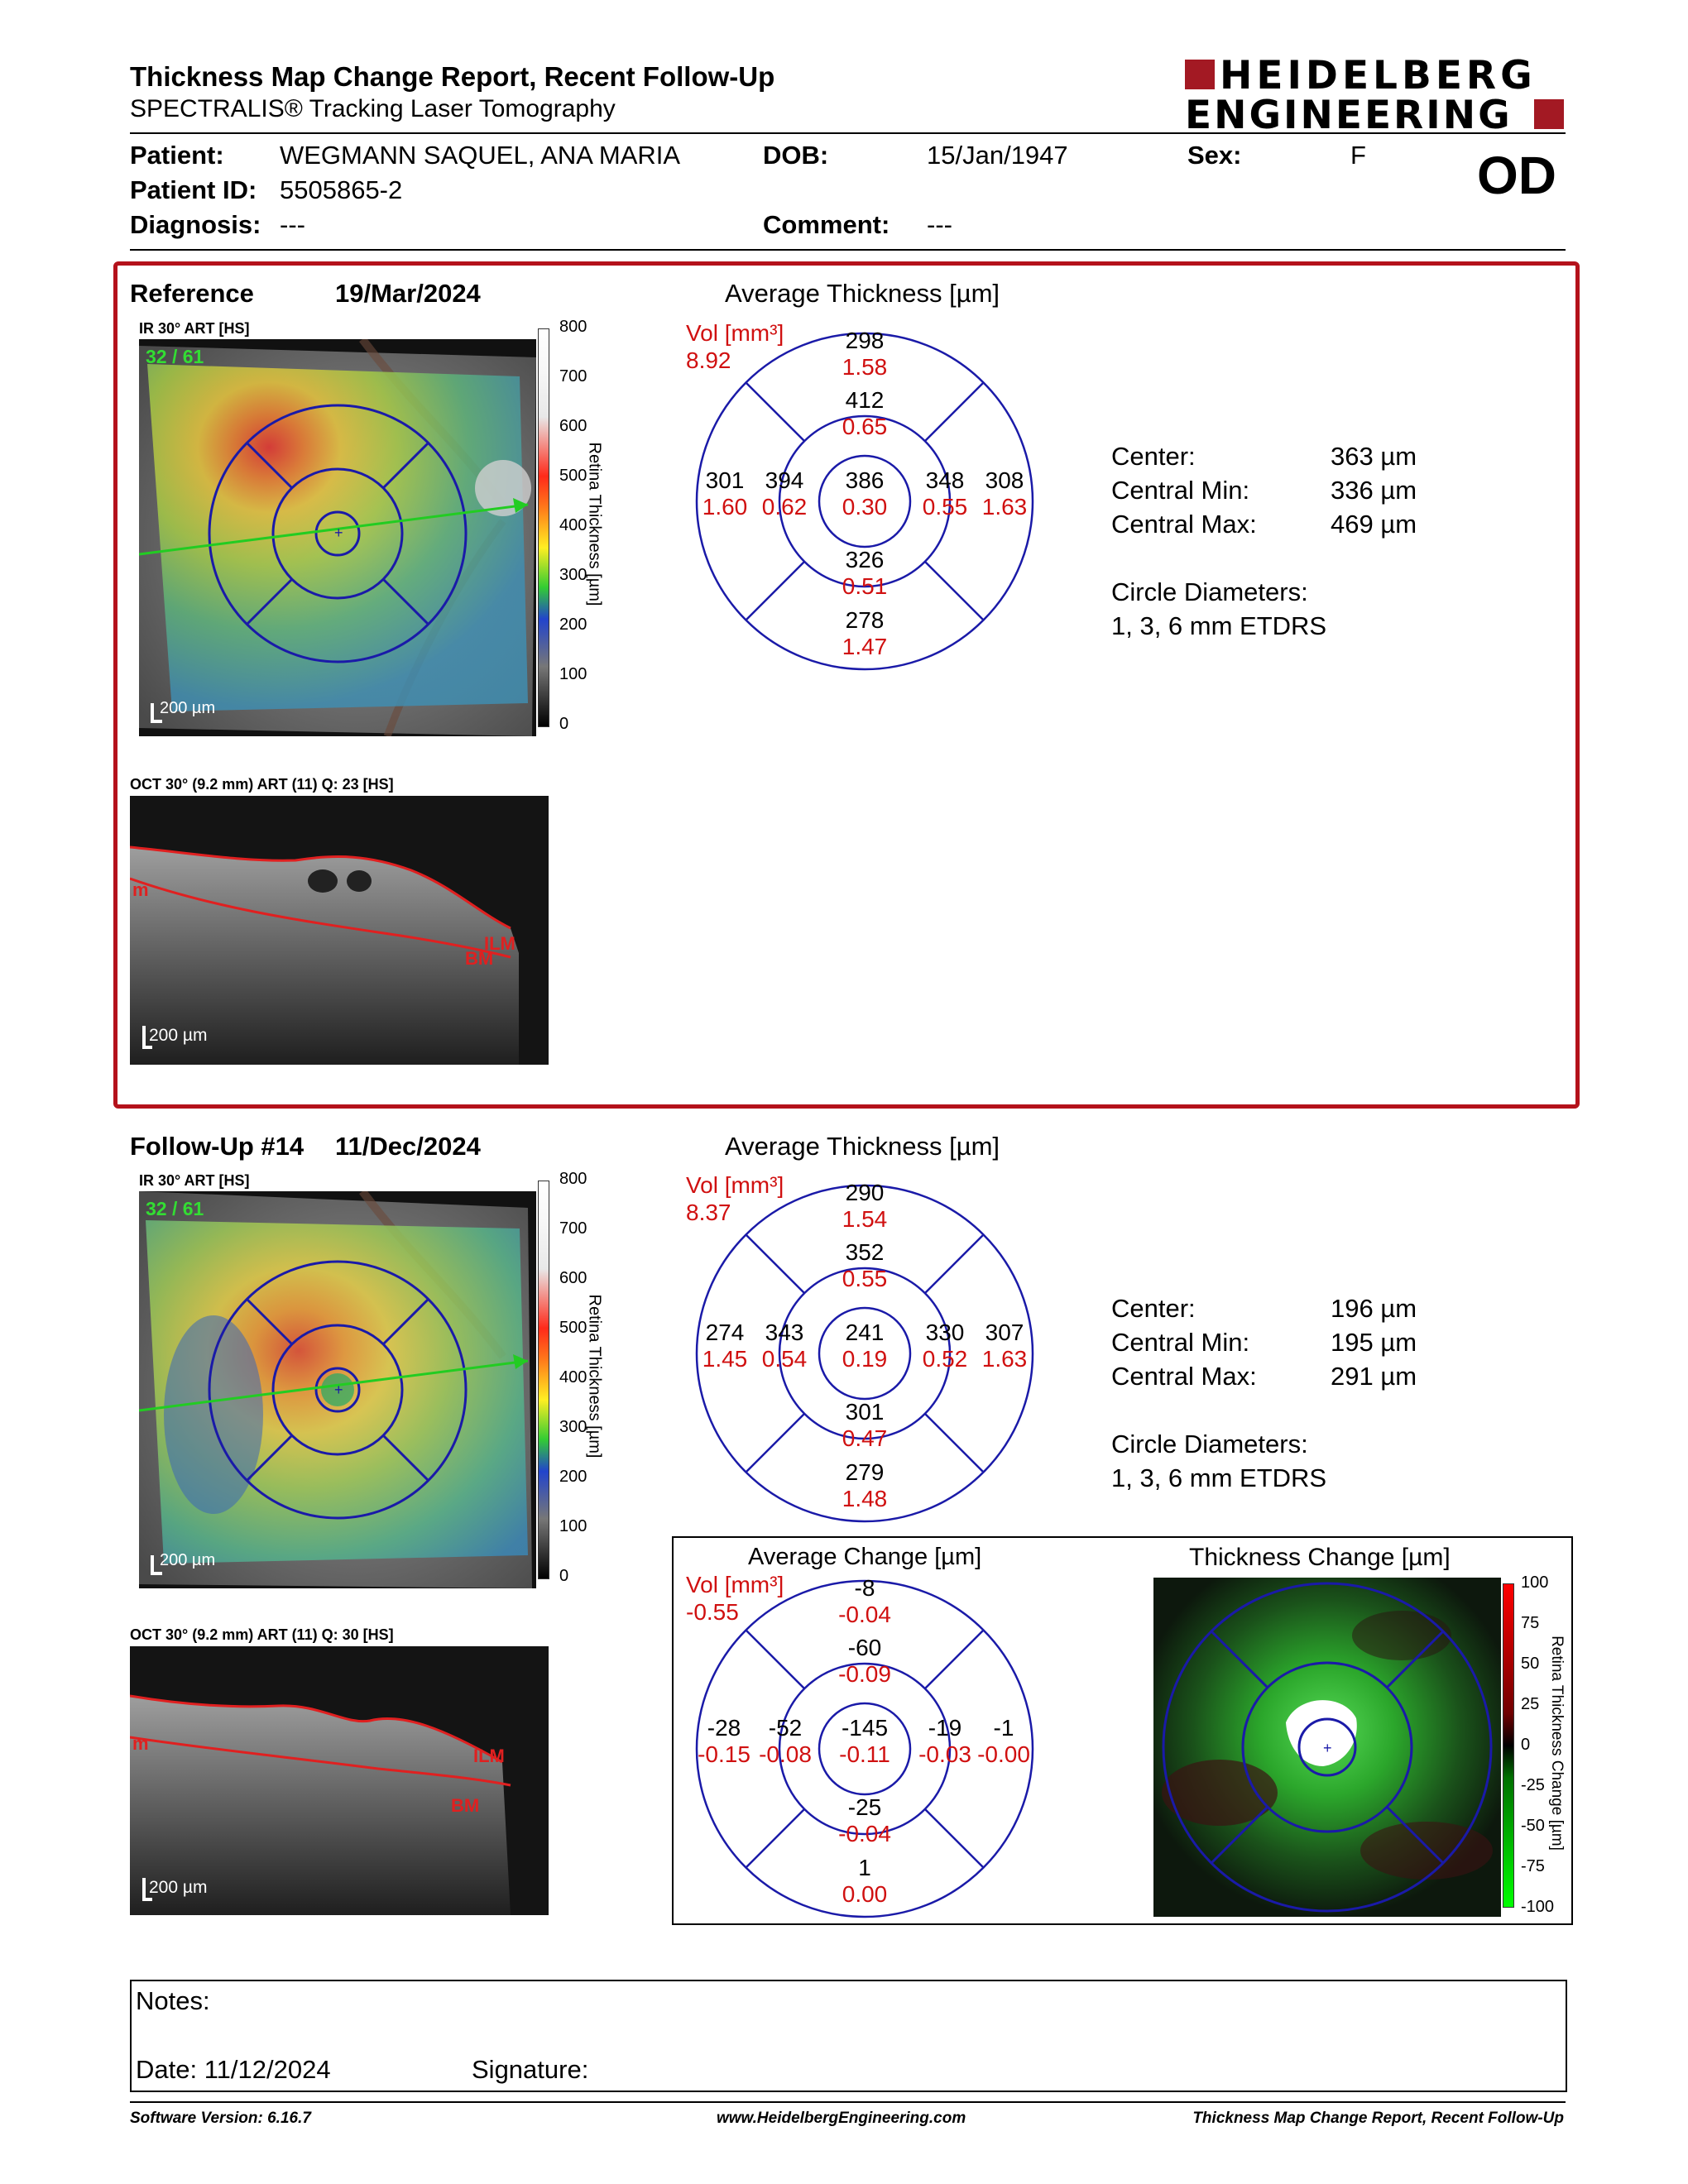  What do you see at coordinates (945, 1332) in the screenshot?
I see `thickness-value: 330` at bounding box center [945, 1332].